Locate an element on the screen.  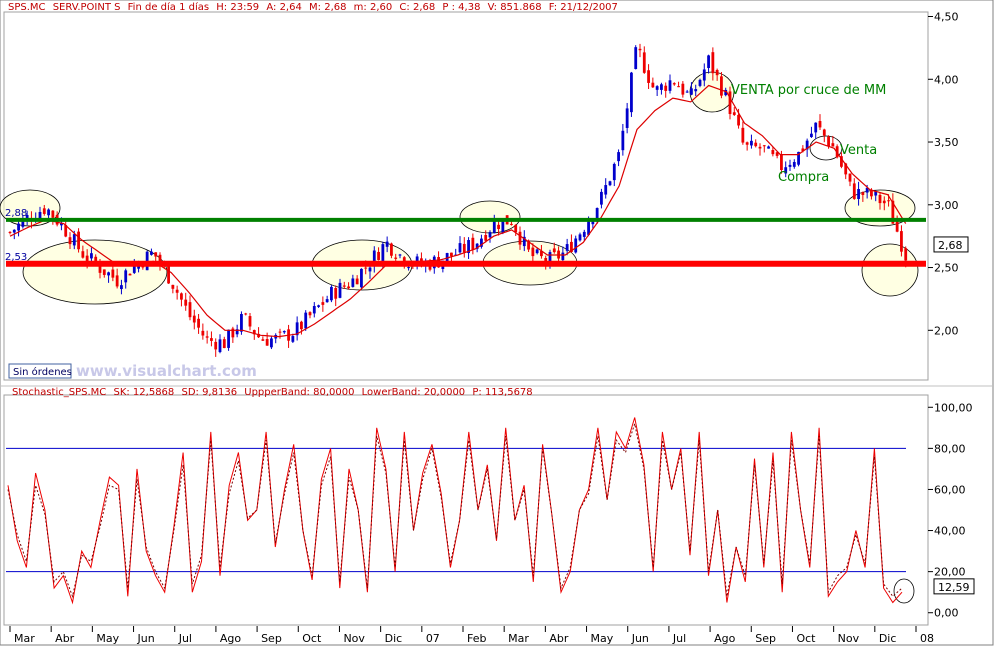
header-ticker: SPS.MC is located at coordinates (27, 7).